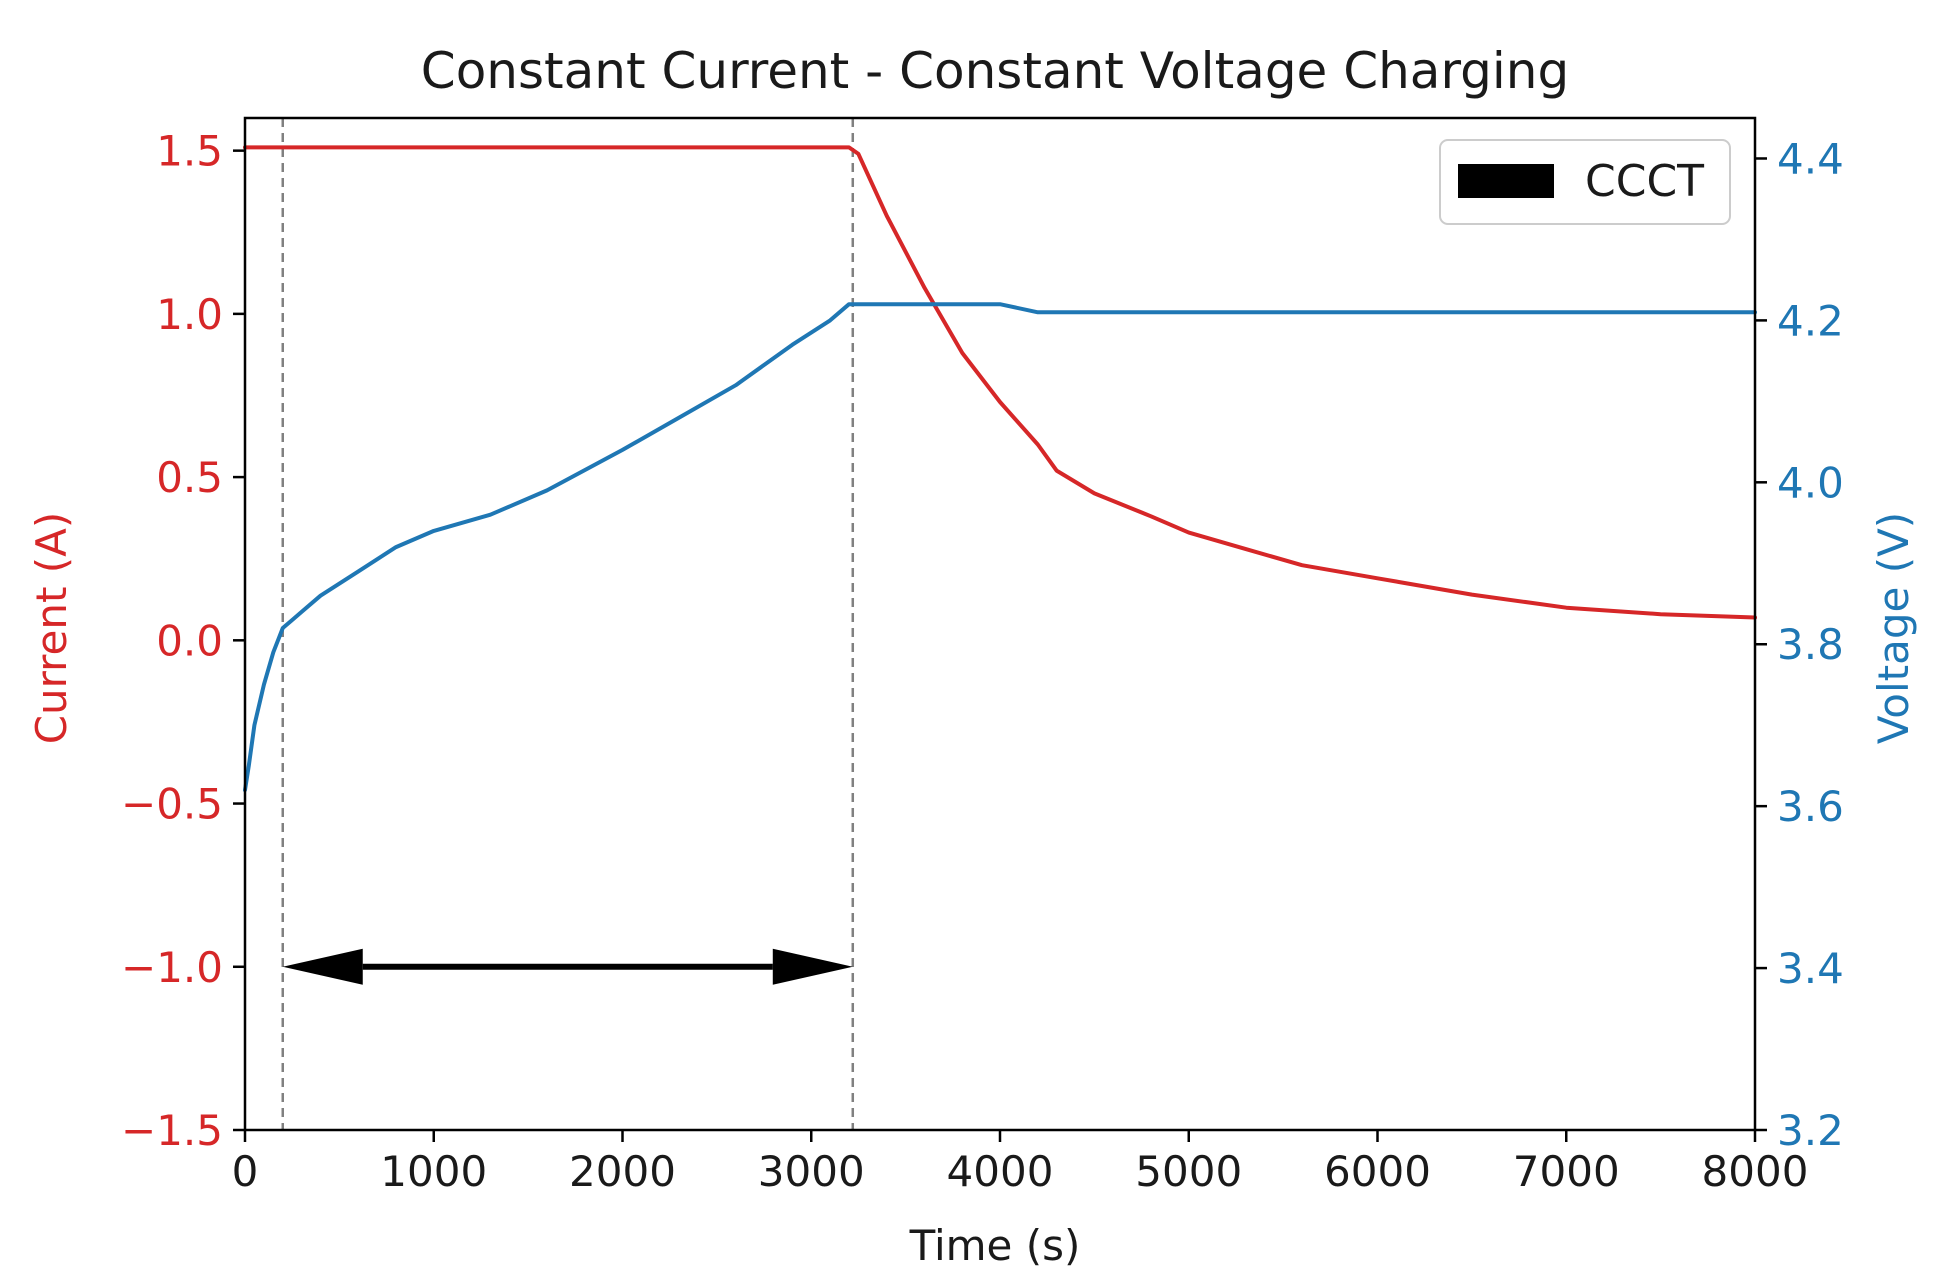 This screenshot has height=1283, width=1935. I want to click on y-left-tick-label: 0.0, so click(189, 640).